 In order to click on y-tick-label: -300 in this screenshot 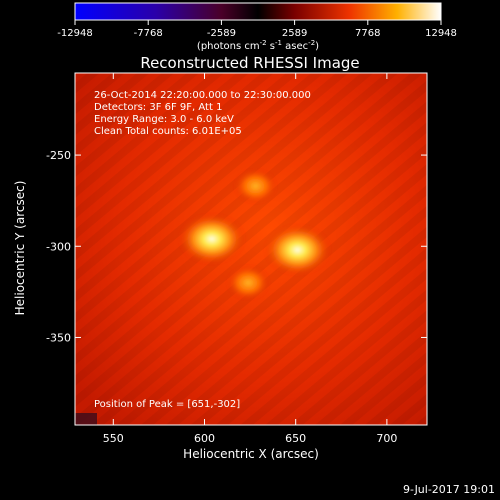, I will do `click(58, 246)`.